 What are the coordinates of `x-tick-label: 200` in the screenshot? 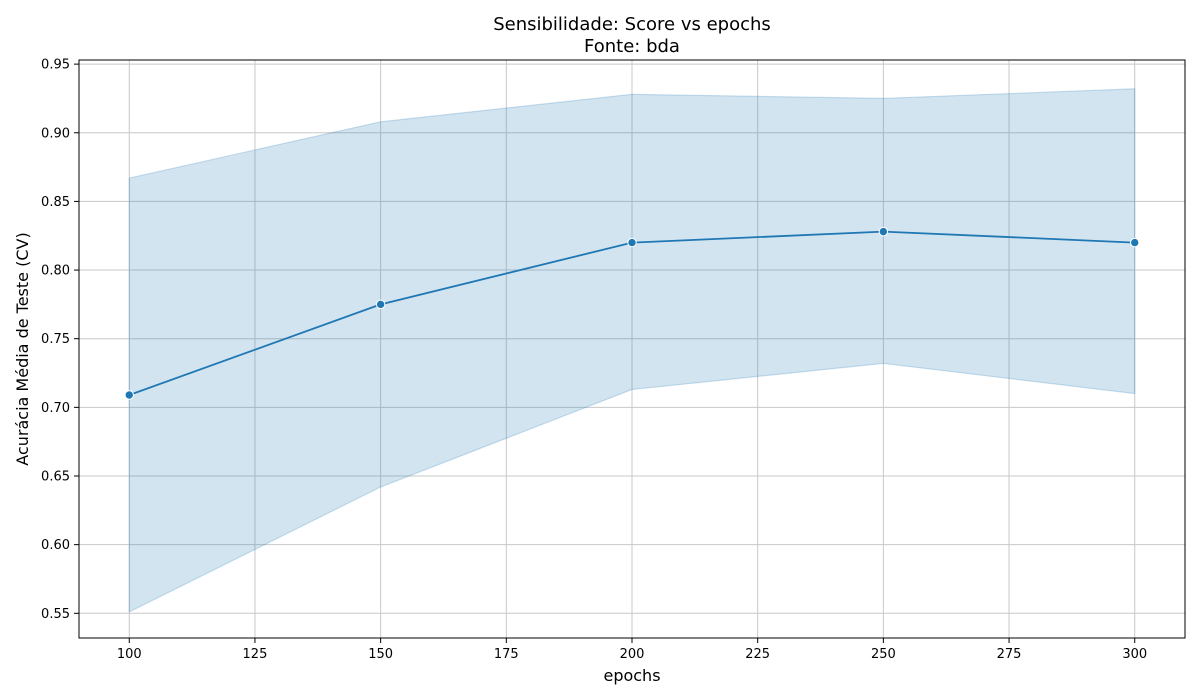 It's located at (632, 654).